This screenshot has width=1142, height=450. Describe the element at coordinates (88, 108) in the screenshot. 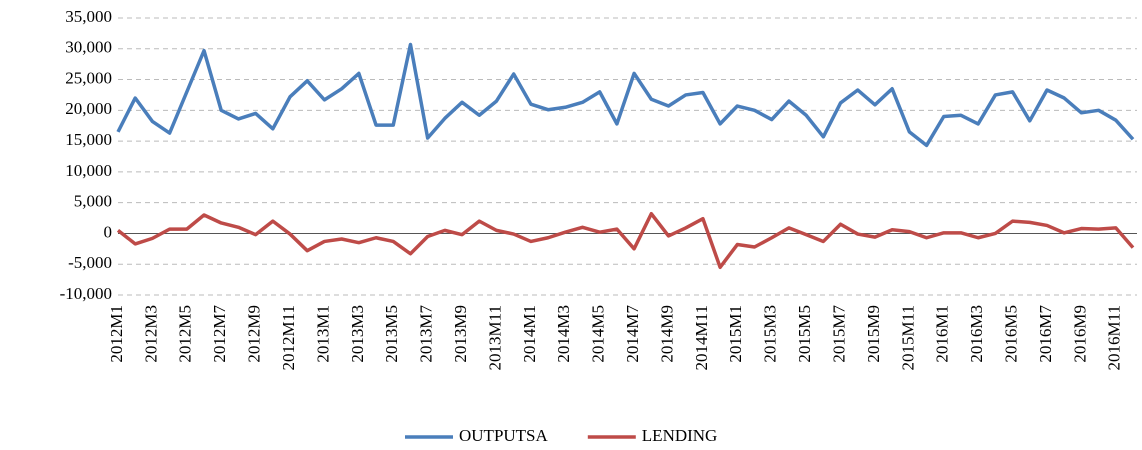

I see `y-tick-label: 20,000` at that location.